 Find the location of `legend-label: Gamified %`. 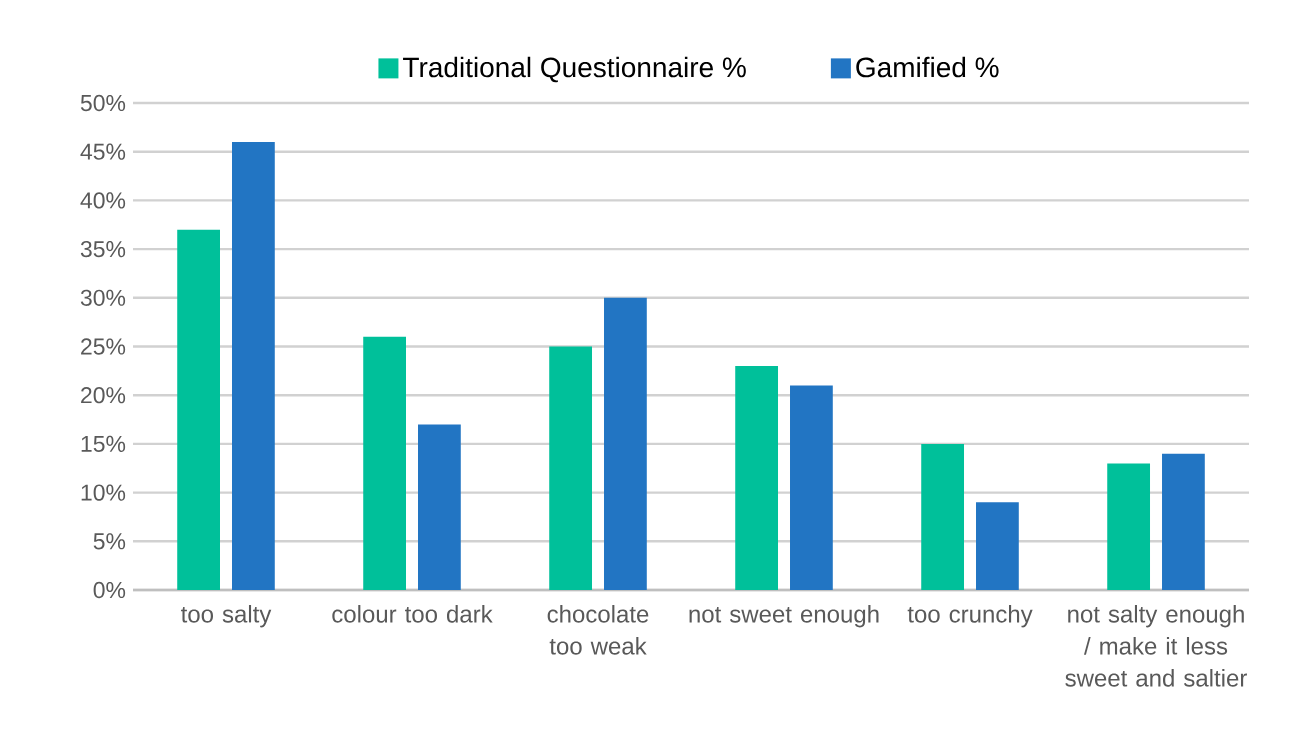

legend-label: Gamified % is located at coordinates (927, 67).